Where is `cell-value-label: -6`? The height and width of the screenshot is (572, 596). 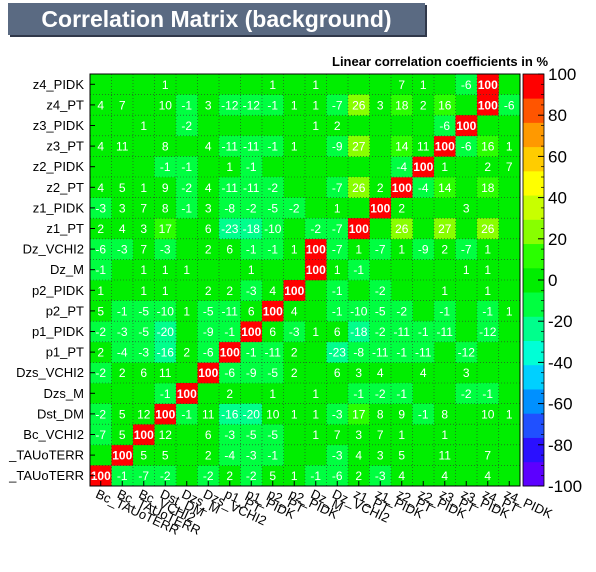 cell-value-label: -6 is located at coordinates (444, 126).